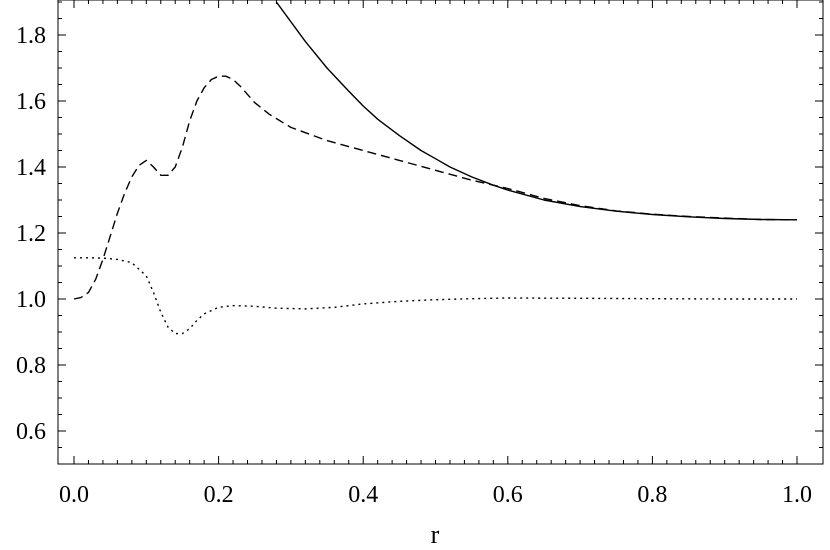 The image size is (830, 550). Describe the element at coordinates (31, 36) in the screenshot. I see `y-tick-label: 1.8` at that location.